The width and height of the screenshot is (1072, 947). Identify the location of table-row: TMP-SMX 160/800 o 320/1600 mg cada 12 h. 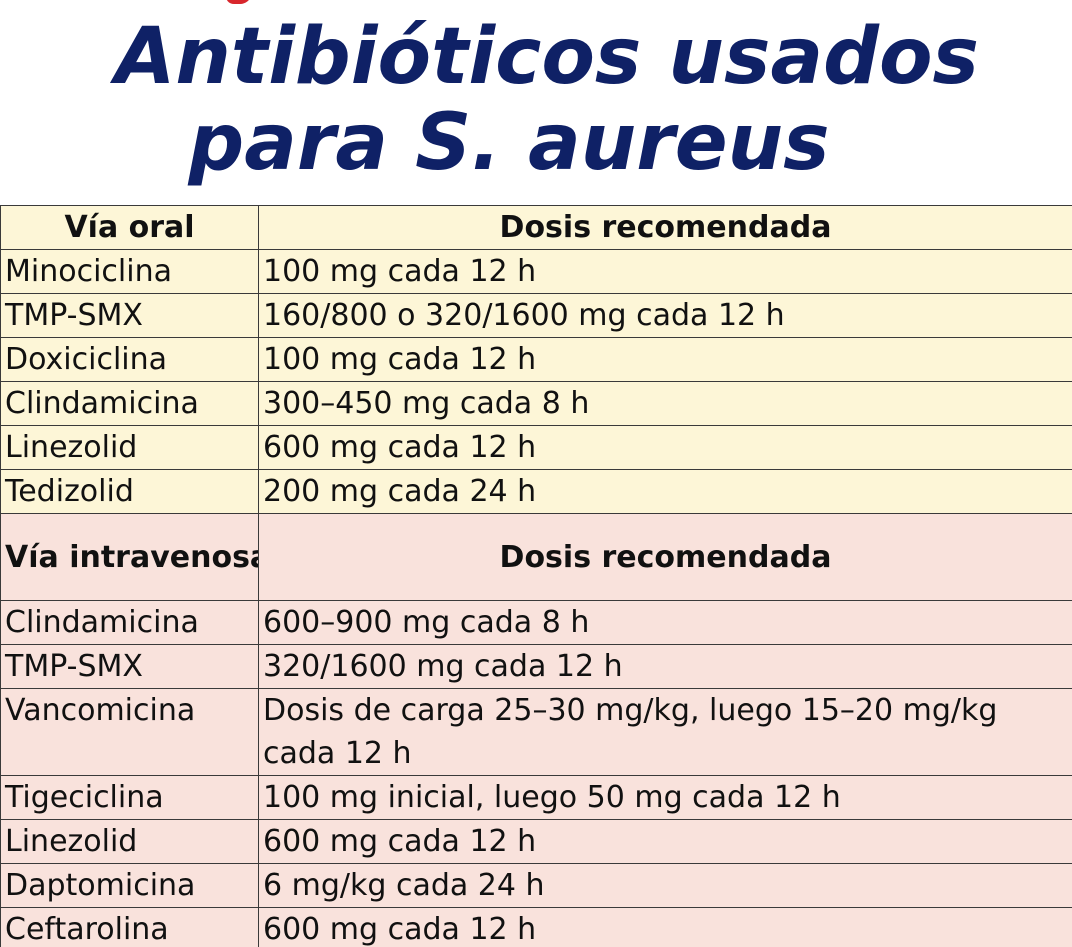
(536, 315).